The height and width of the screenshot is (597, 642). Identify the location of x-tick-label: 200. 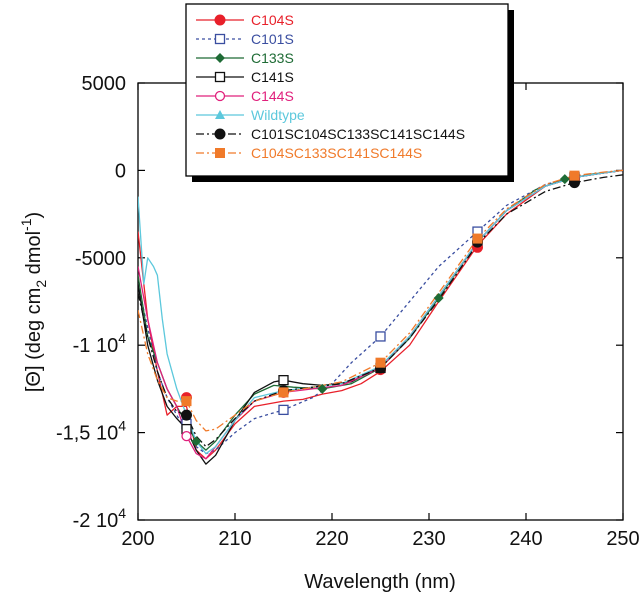
(137, 539).